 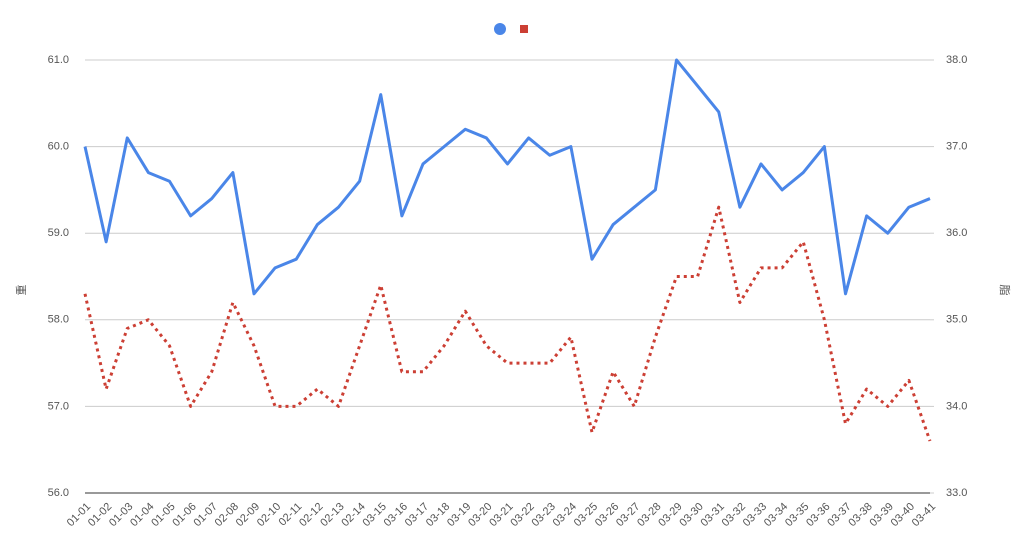 I want to click on x-tick-label: 02-10, so click(x=269, y=515).